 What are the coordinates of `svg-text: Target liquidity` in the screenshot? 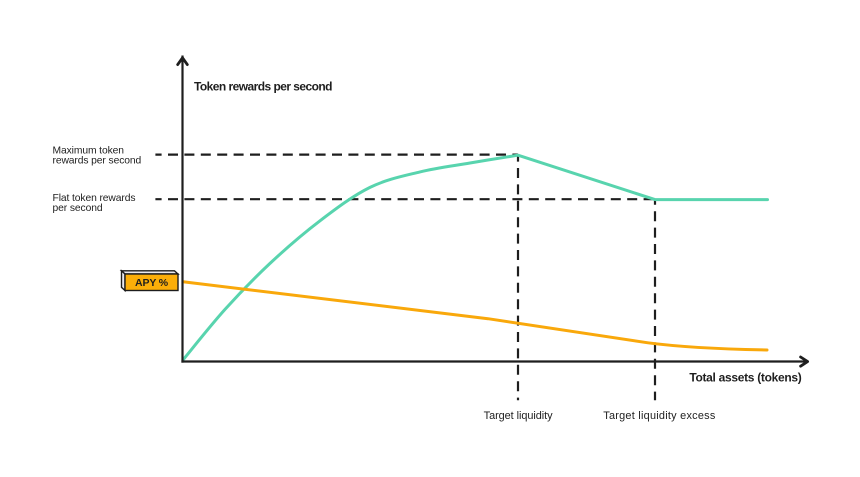 It's located at (518, 416).